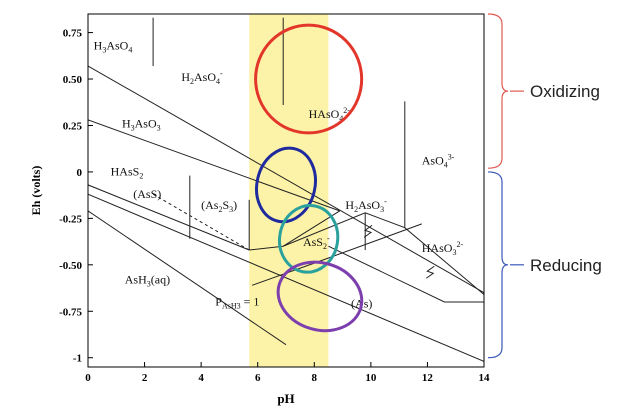  I want to click on x-tick-label: 6, so click(258, 378).